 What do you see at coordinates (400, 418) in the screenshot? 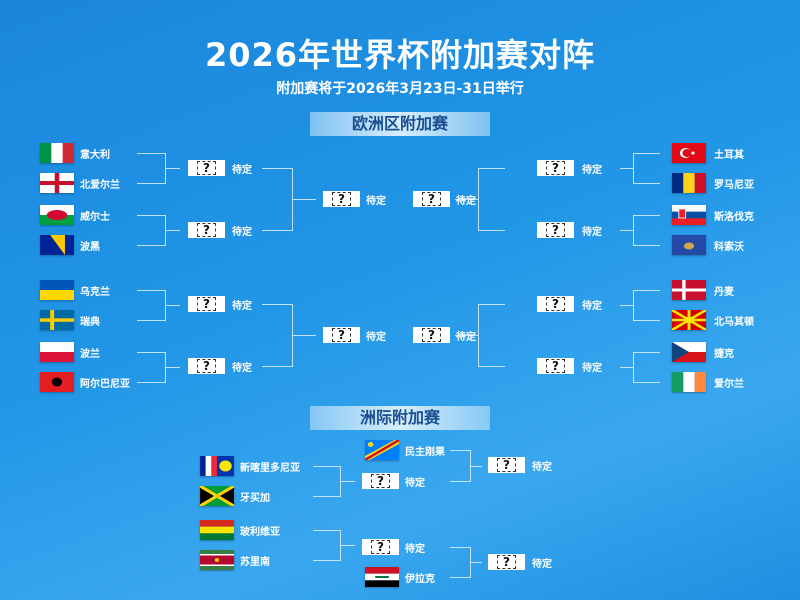
I see `intercontinental-section-title: 洲际附加赛` at bounding box center [400, 418].